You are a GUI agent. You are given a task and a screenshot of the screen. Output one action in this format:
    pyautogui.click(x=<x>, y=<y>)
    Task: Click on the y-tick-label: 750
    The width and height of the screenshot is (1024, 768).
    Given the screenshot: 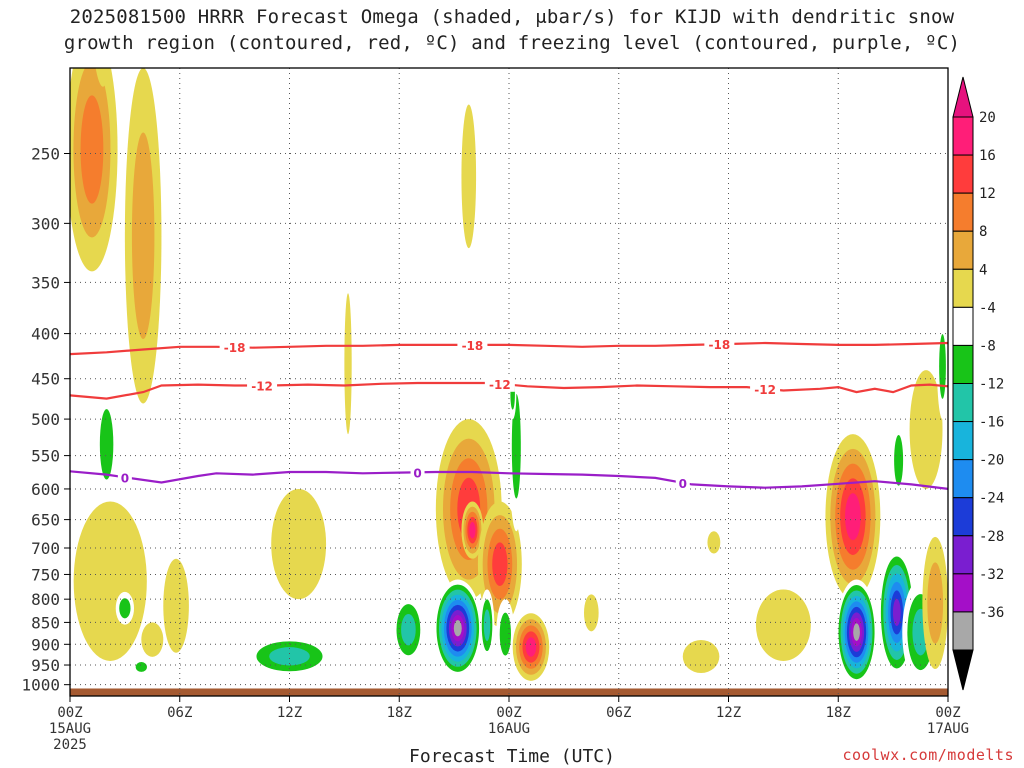 What is the action you would take?
    pyautogui.click(x=45, y=574)
    